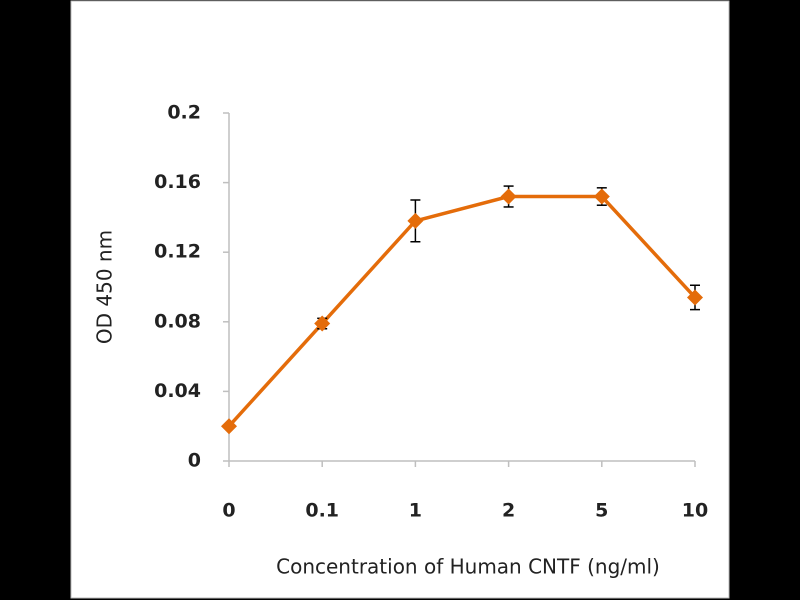 The width and height of the screenshot is (800, 600). What do you see at coordinates (415, 511) in the screenshot?
I see `x-tick-label: 1` at bounding box center [415, 511].